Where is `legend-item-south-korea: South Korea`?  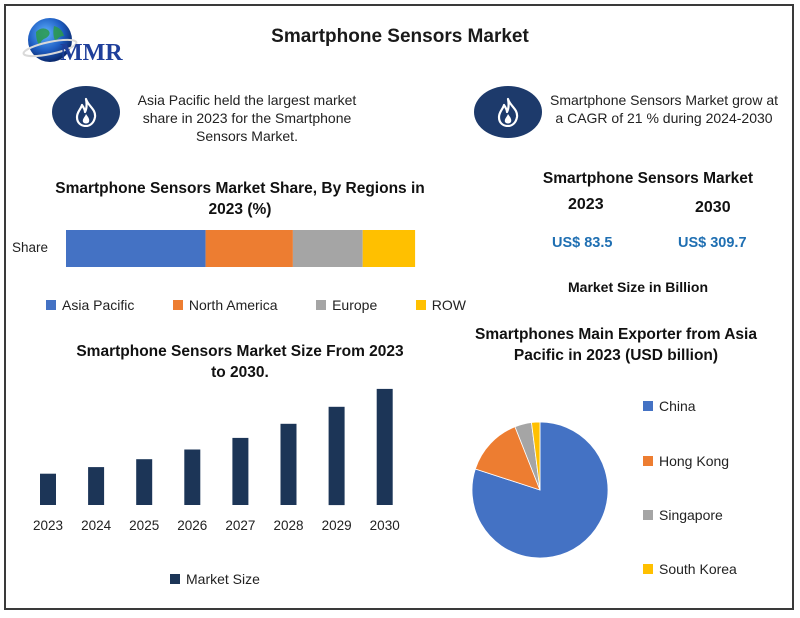
legend-item-south-korea: South Korea is located at coordinates (690, 569).